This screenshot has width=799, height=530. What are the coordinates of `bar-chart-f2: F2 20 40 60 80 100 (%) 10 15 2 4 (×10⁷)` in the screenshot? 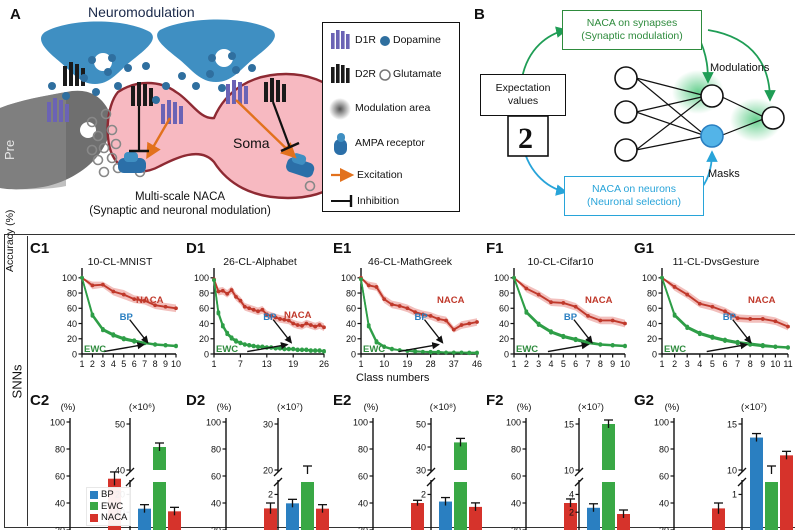 It's located at (558, 461).